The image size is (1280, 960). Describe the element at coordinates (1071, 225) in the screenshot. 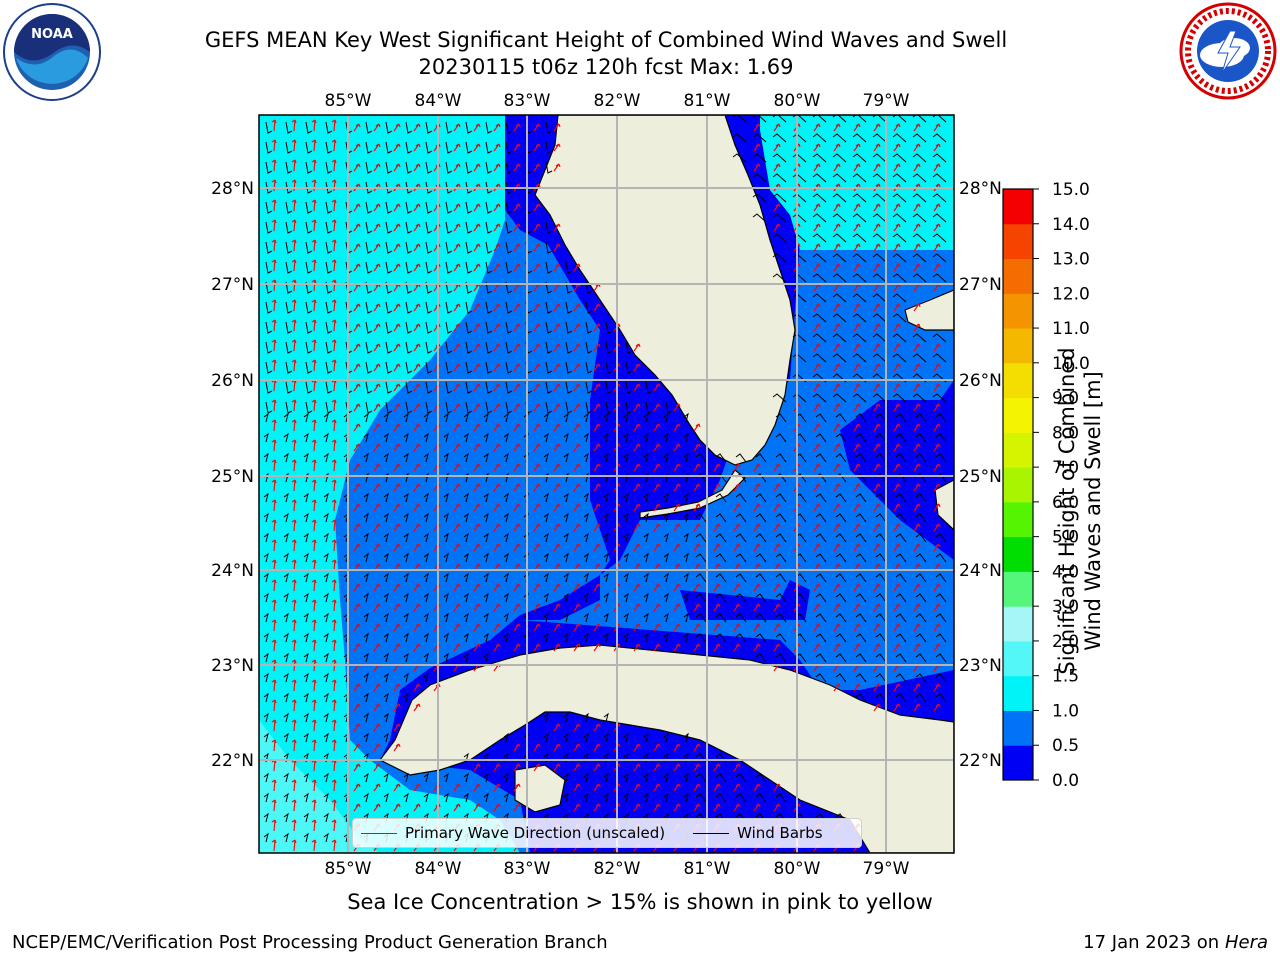

I see `colorbar-tick-label: 14.0` at that location.